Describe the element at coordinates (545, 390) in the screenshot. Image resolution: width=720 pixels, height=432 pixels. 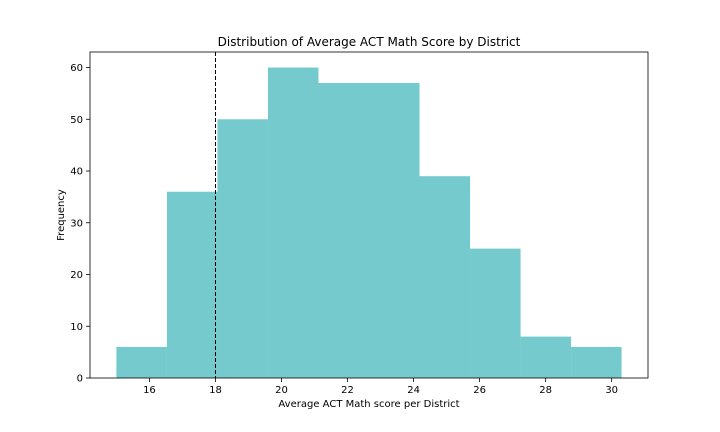
I see `x-tick-label-28: 28` at that location.